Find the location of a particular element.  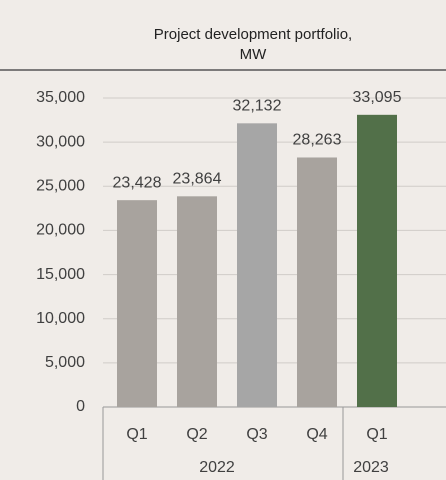

data-label: 23,864 is located at coordinates (197, 179).